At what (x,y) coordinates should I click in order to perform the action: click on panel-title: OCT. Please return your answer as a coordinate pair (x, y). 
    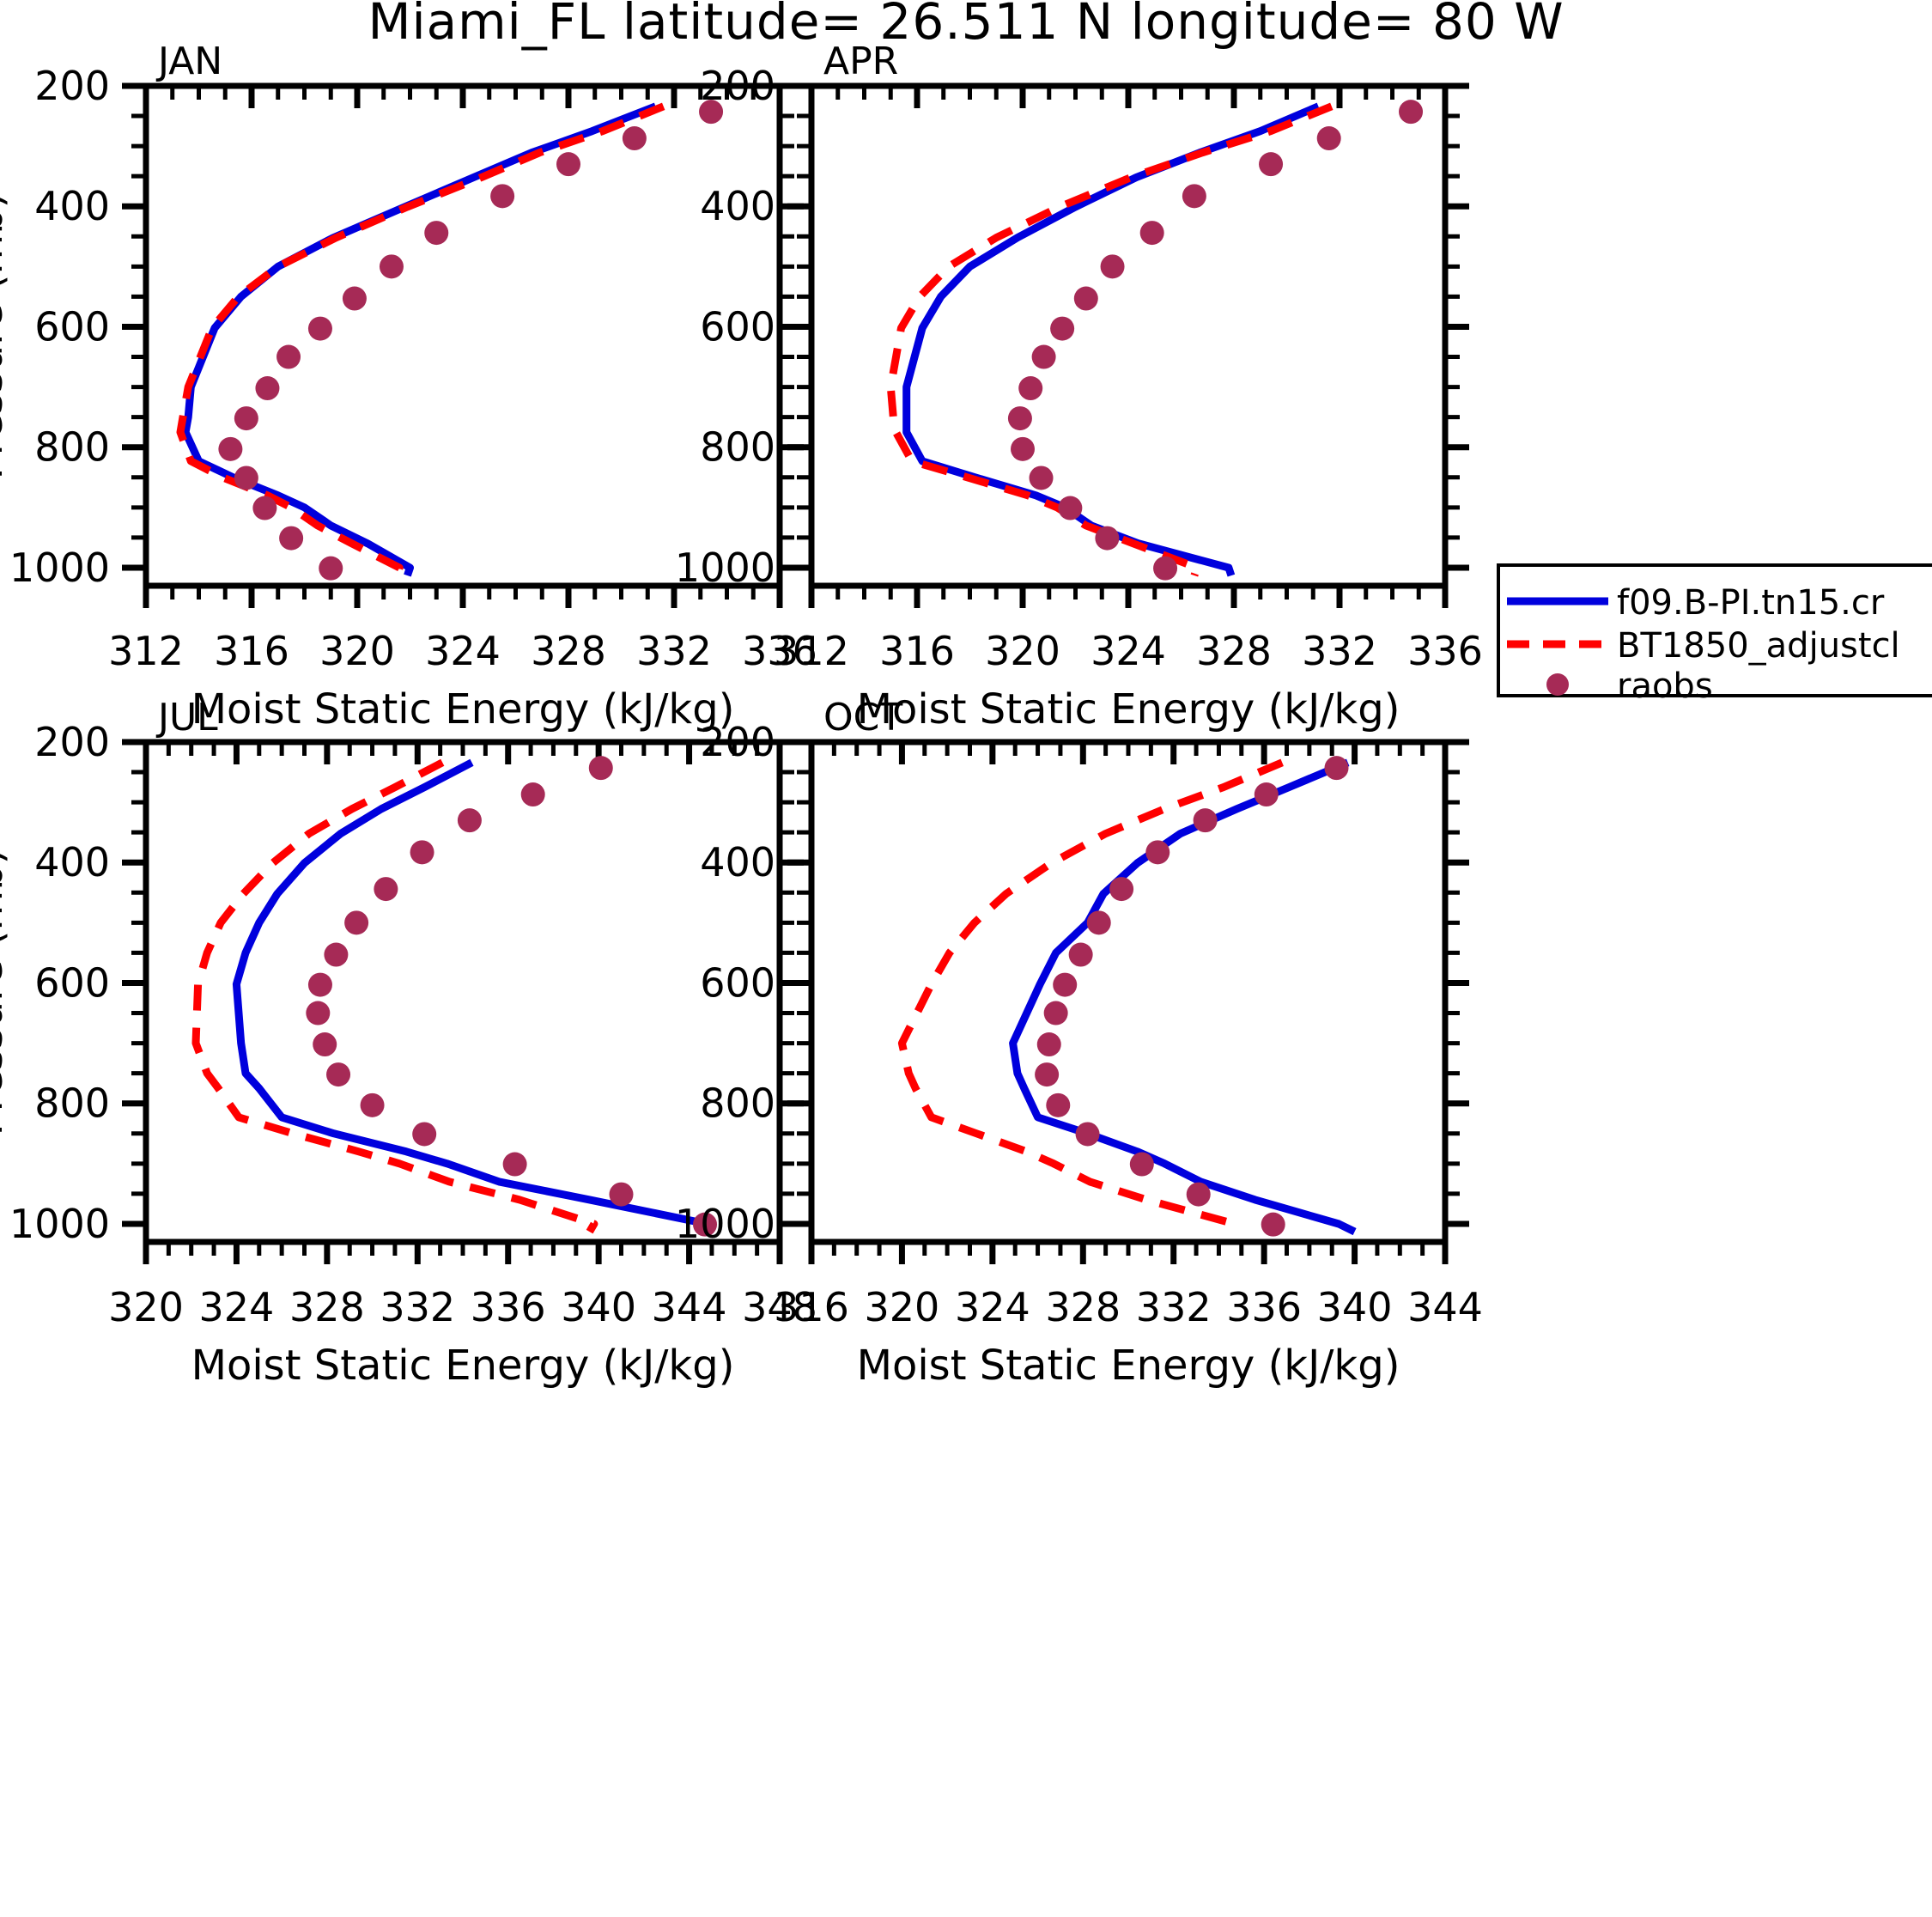
    Looking at the image, I should click on (863, 717).